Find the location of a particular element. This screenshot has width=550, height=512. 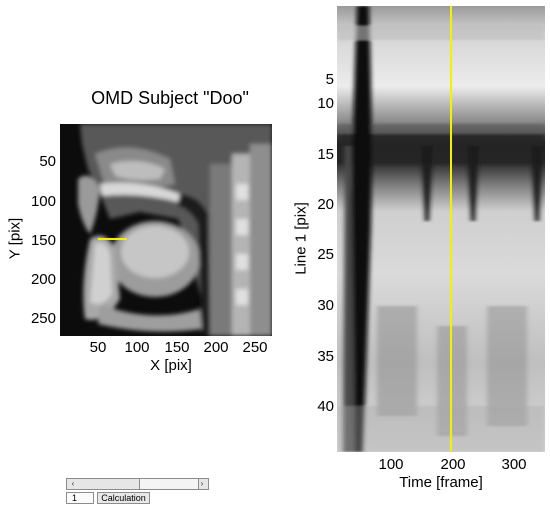

left-x-label: X [pix] is located at coordinates (171, 365).